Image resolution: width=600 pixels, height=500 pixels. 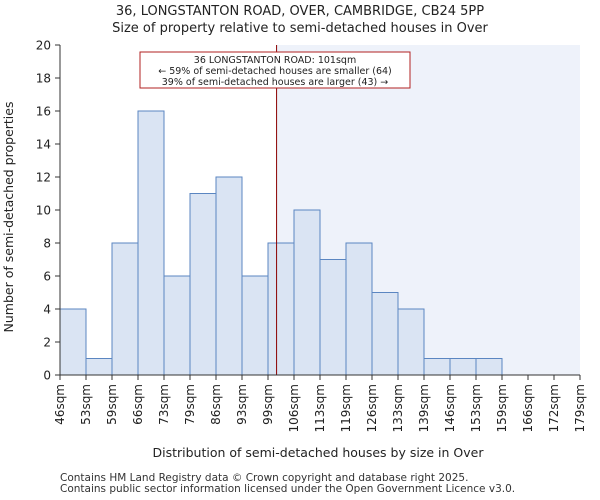 I want to click on y-tick-label: 10, so click(x=43, y=211).